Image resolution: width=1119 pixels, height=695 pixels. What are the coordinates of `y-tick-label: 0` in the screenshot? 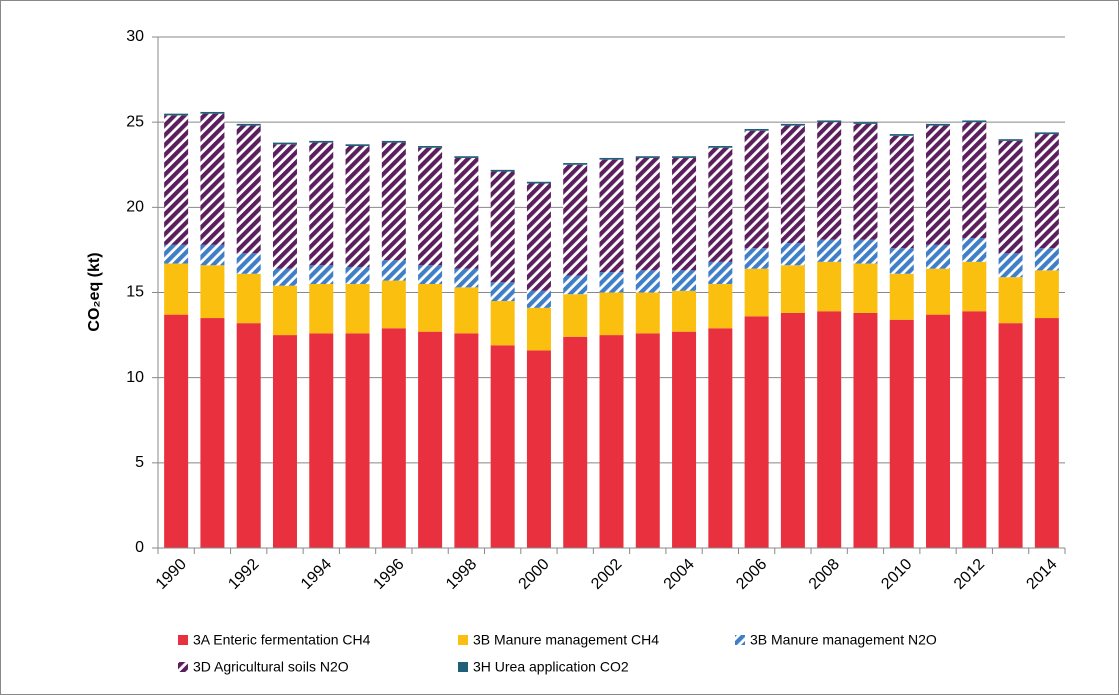 It's located at (139, 547).